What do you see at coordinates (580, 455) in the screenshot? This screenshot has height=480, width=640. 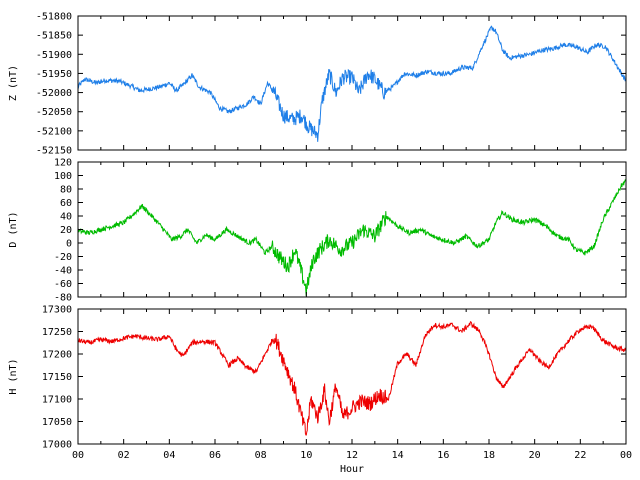 I see `x-tick-label: 22` at bounding box center [580, 455].